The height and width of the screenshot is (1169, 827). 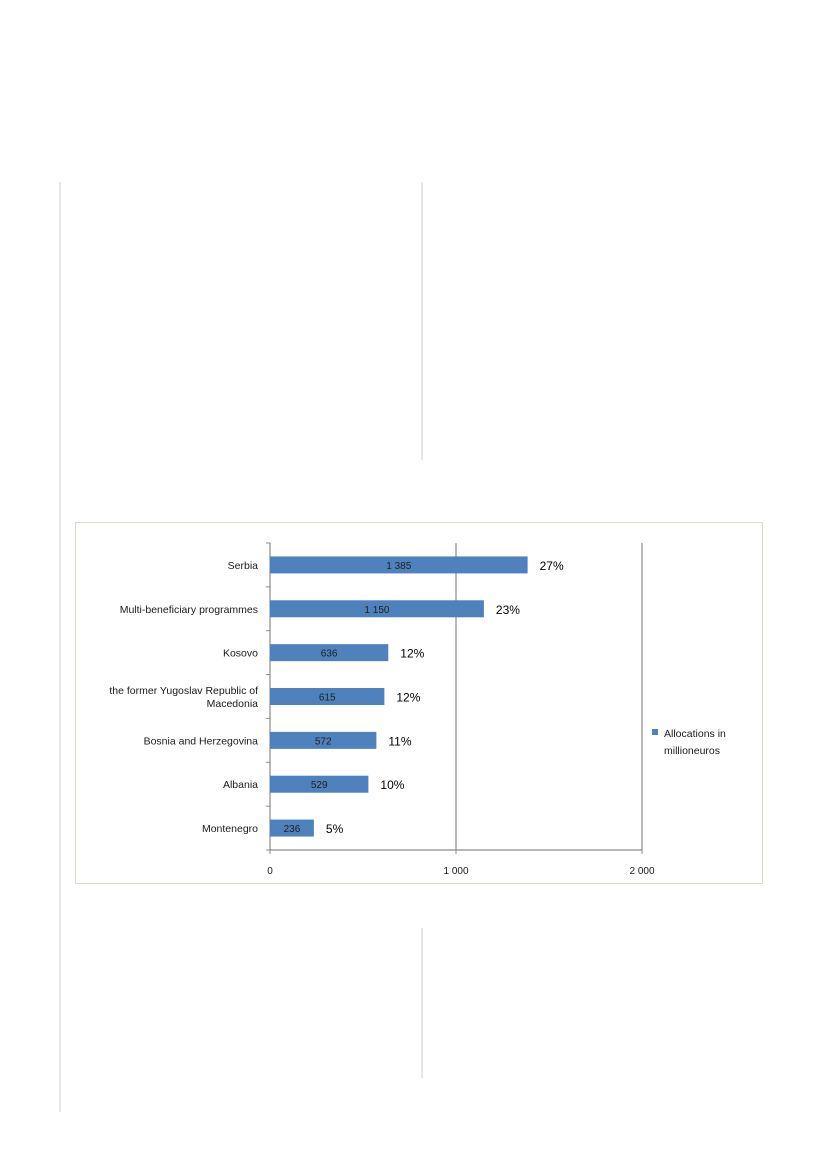 I want to click on bars, so click(x=399, y=696).